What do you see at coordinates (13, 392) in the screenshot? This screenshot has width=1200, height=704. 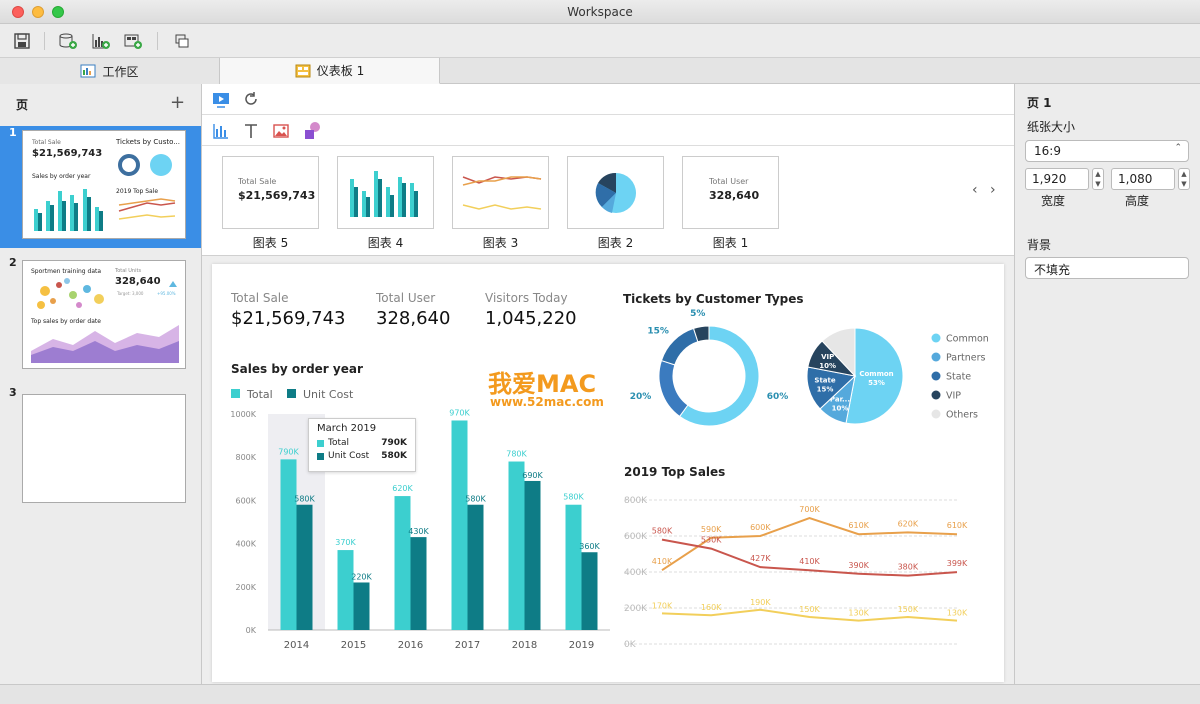 I see `page-number: 3` at bounding box center [13, 392].